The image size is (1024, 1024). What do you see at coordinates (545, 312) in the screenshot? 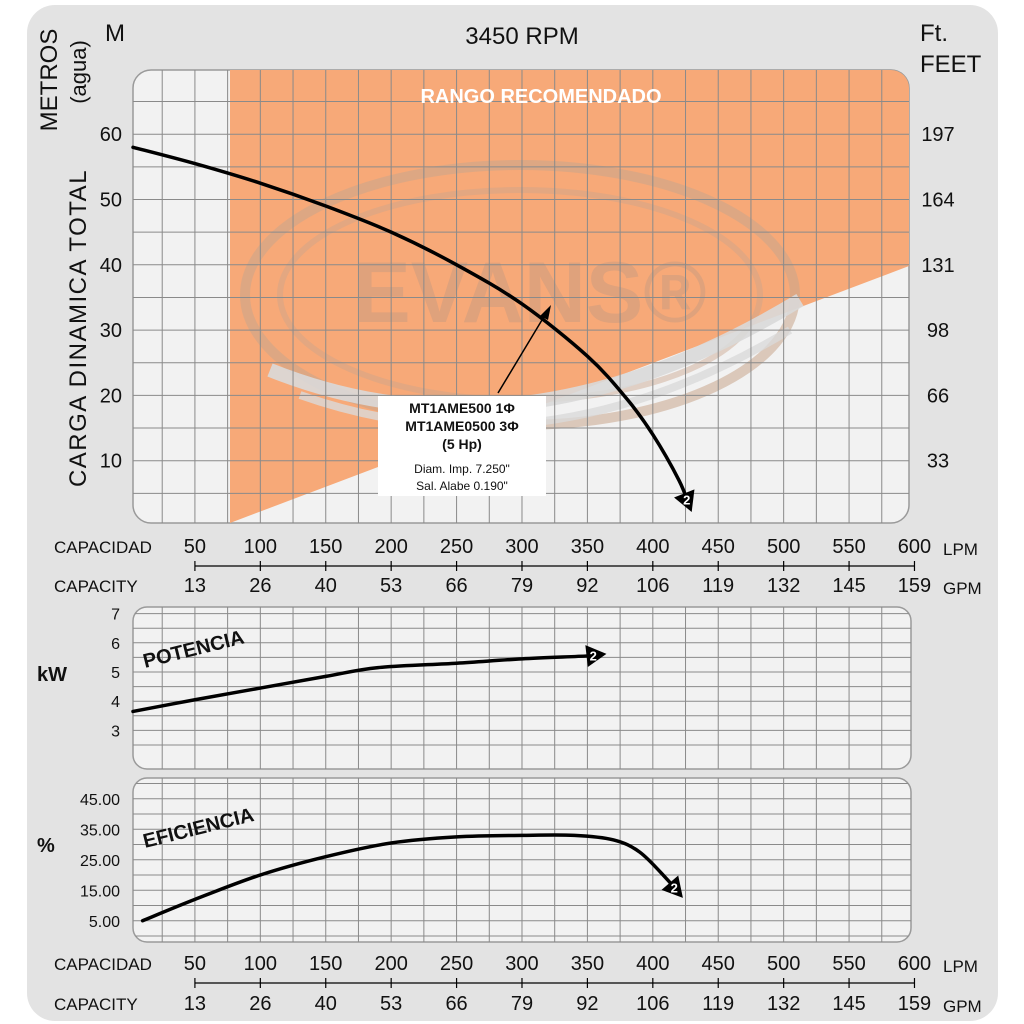
I see `annotation-arrowhead` at bounding box center [545, 312].